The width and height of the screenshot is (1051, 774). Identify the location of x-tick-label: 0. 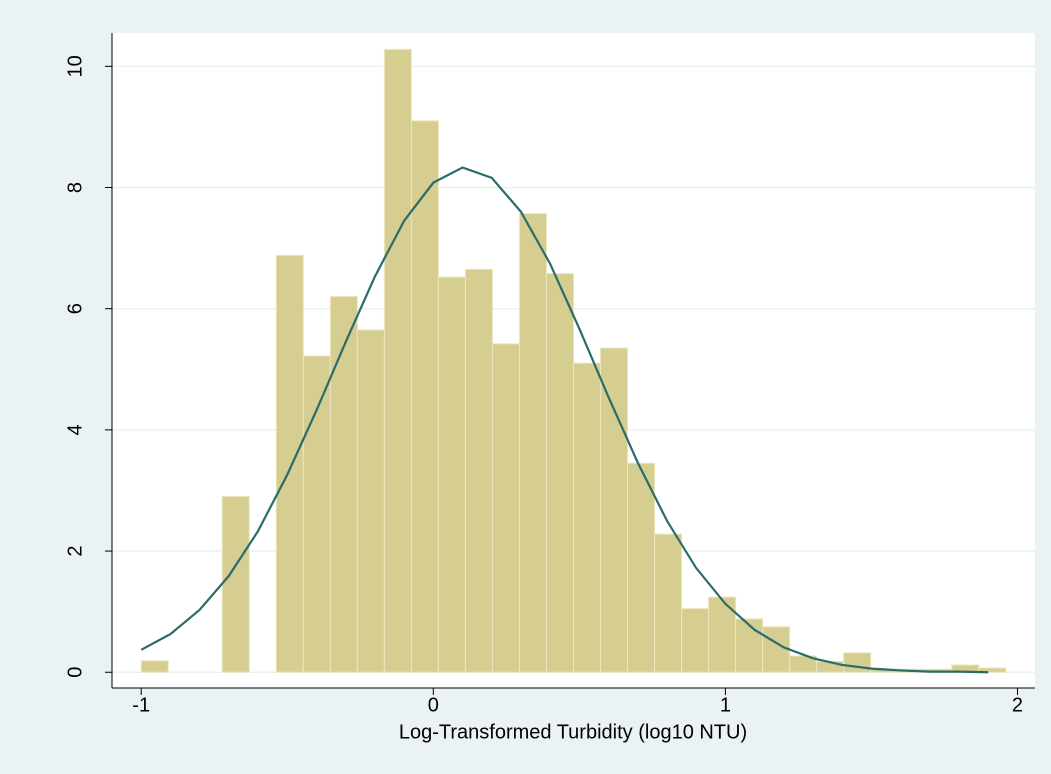
(433, 705).